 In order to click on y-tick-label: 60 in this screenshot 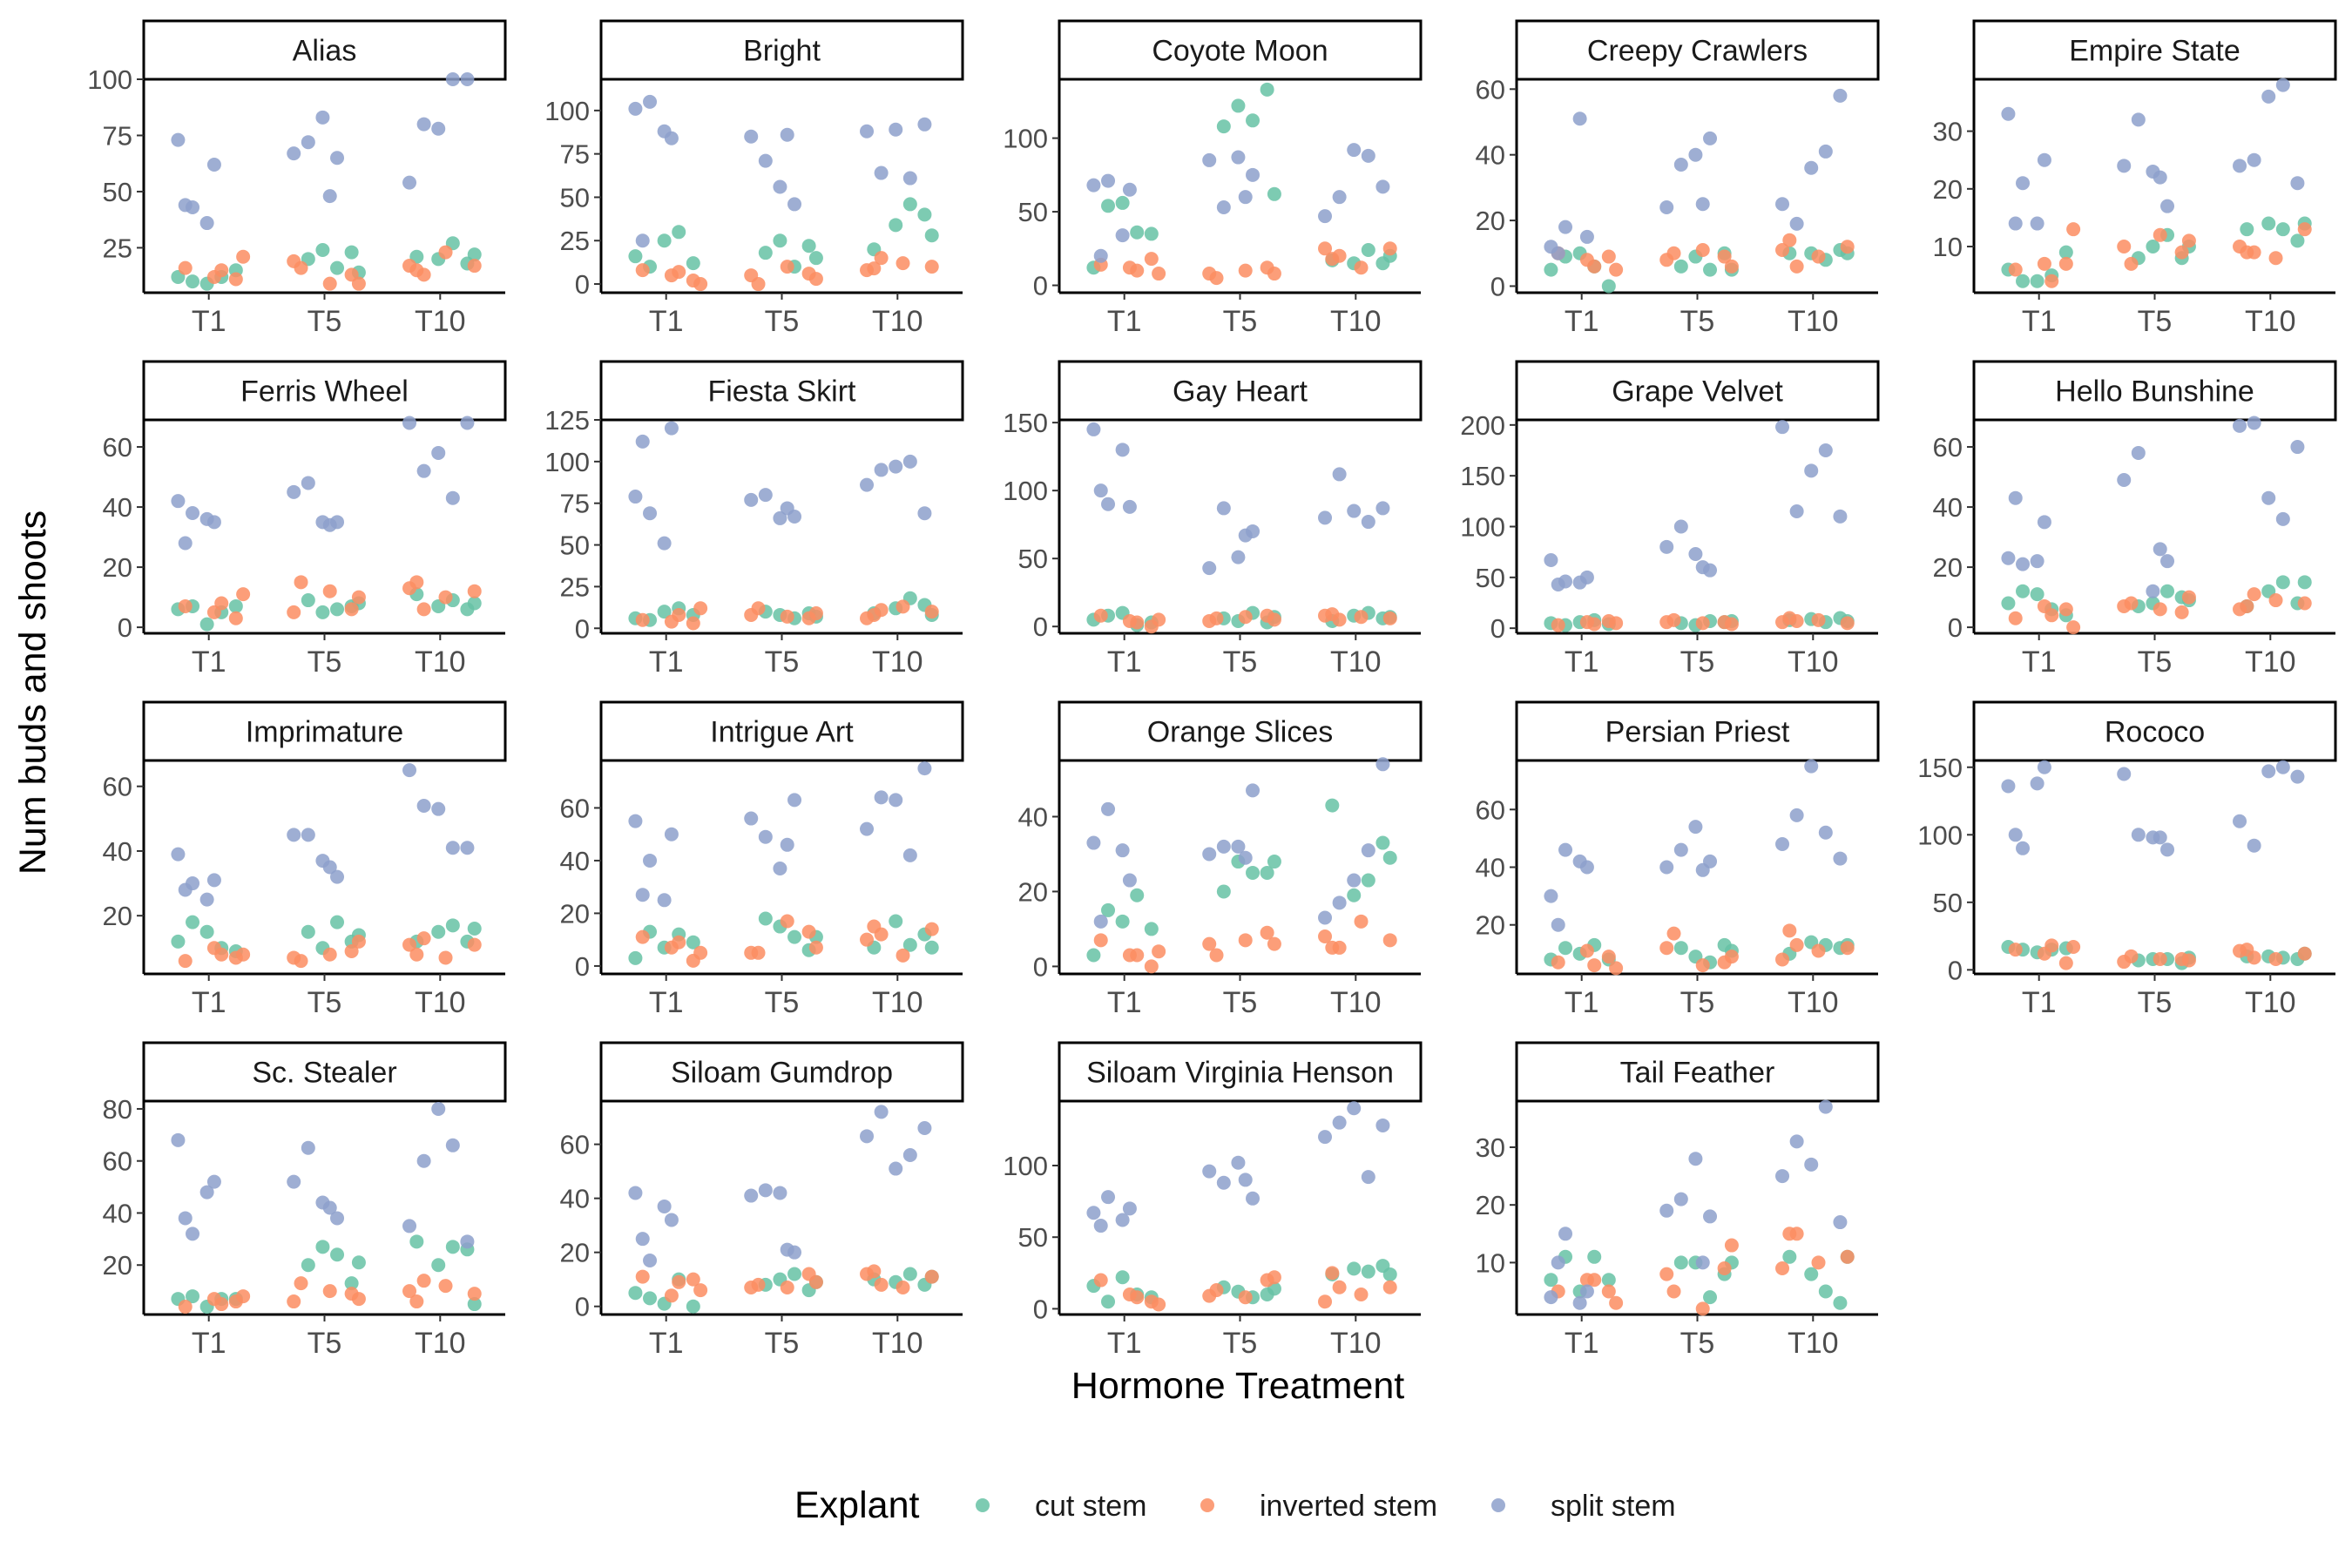, I will do `click(118, 447)`.